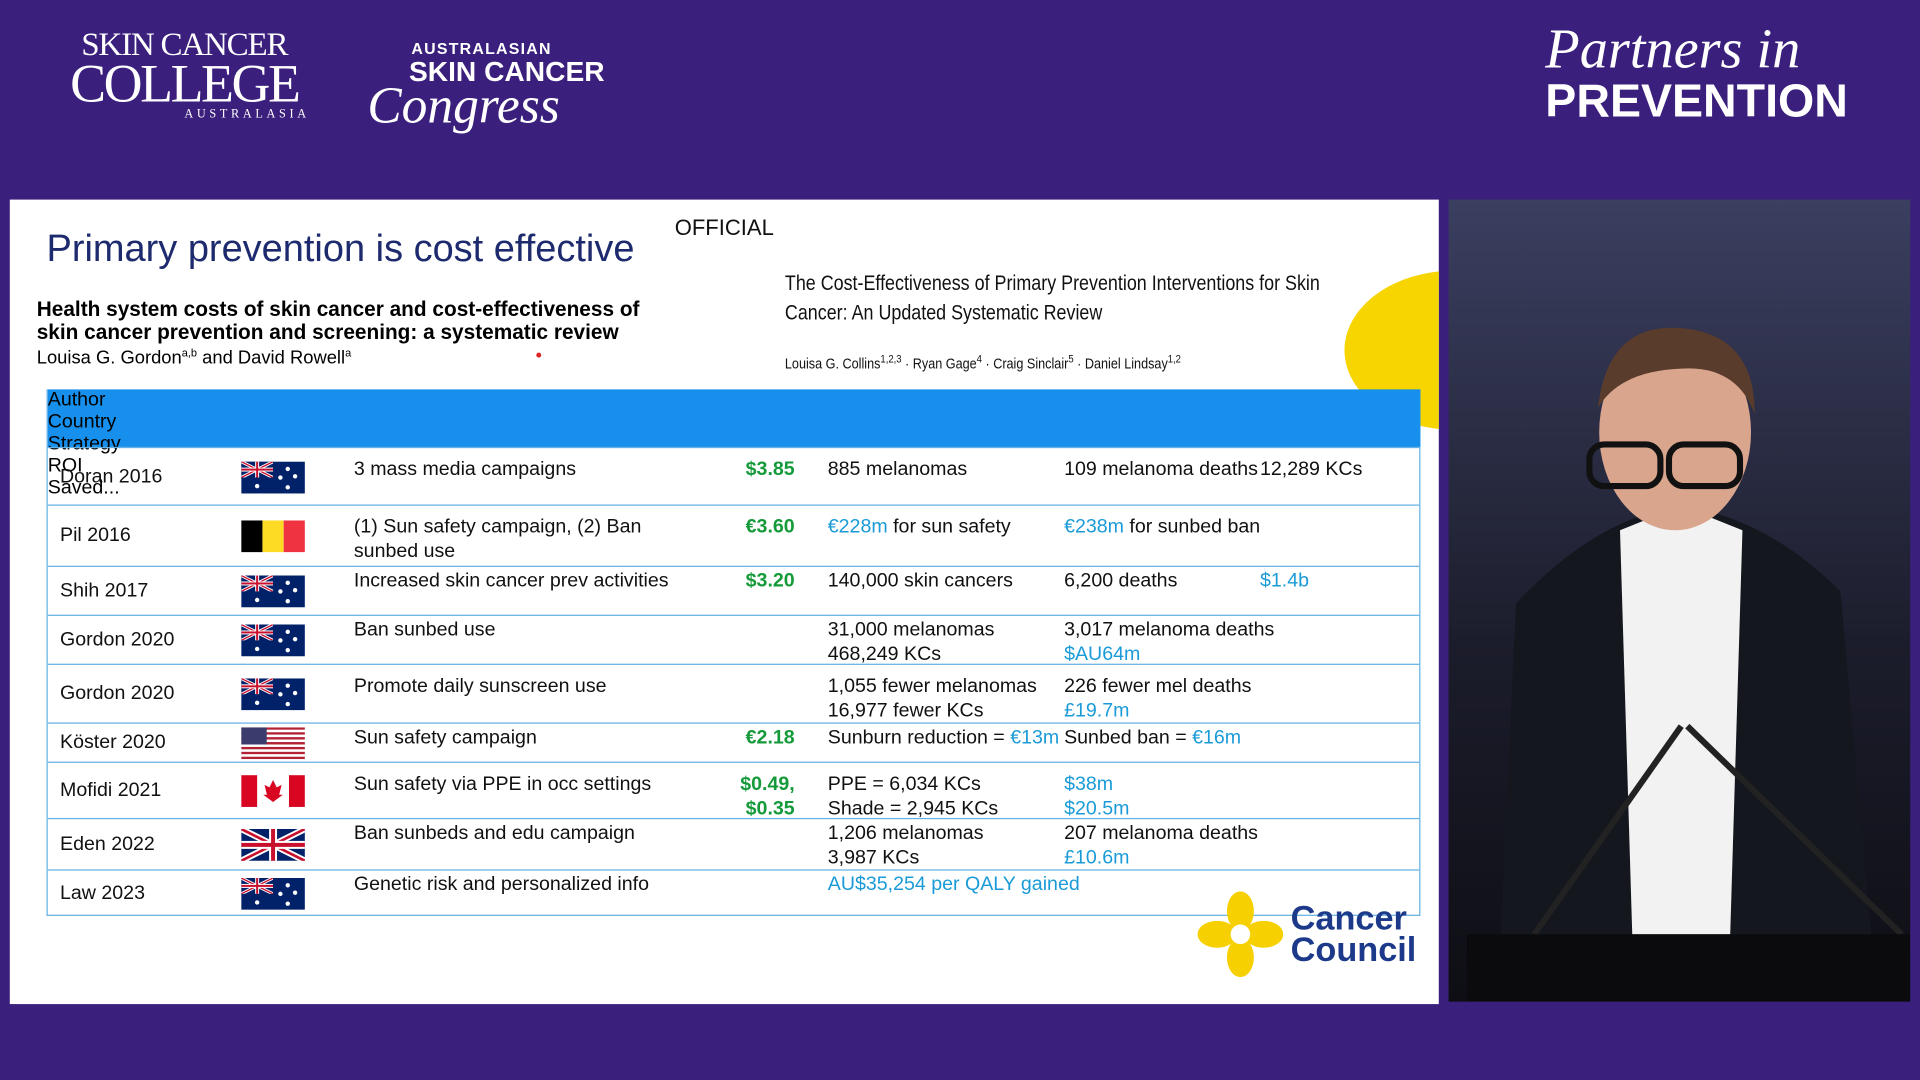 The width and height of the screenshot is (1920, 1080). Describe the element at coordinates (1071, 358) in the screenshot. I see `author-affiliation: 5` at that location.